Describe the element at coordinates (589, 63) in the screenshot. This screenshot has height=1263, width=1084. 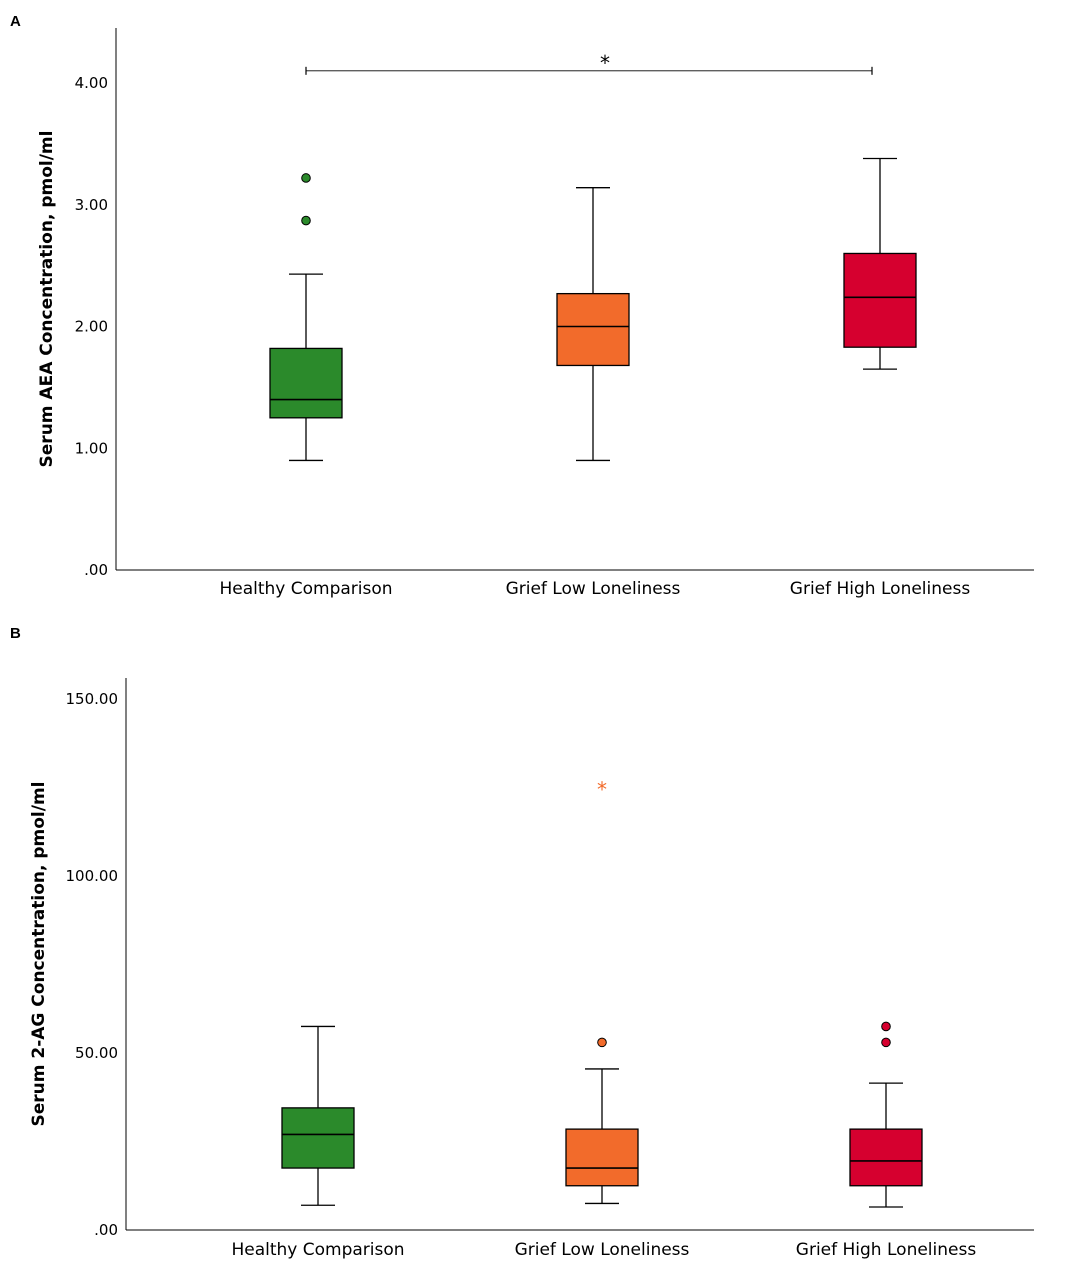
I see `panel-a-significance-bracket: *` at that location.